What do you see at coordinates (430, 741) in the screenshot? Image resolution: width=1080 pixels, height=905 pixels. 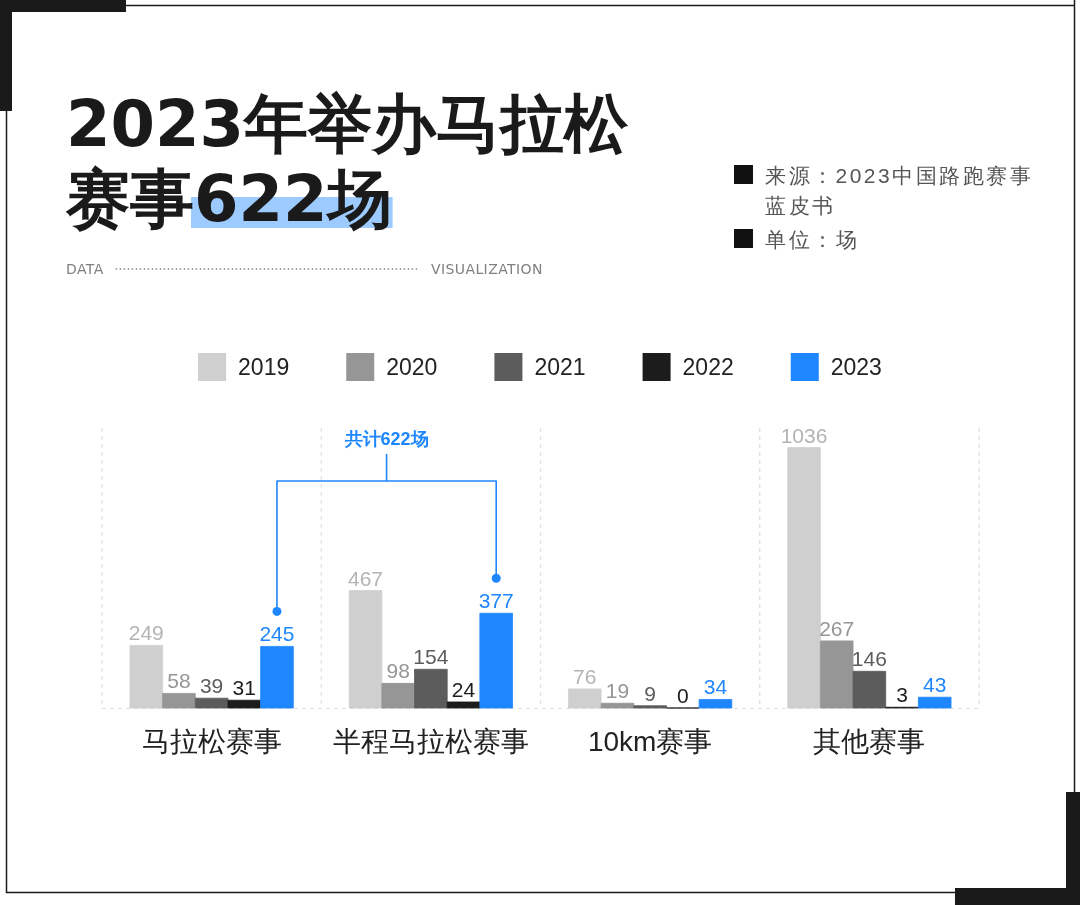 I see `x-tick-label: 半程马拉松赛事` at bounding box center [430, 741].